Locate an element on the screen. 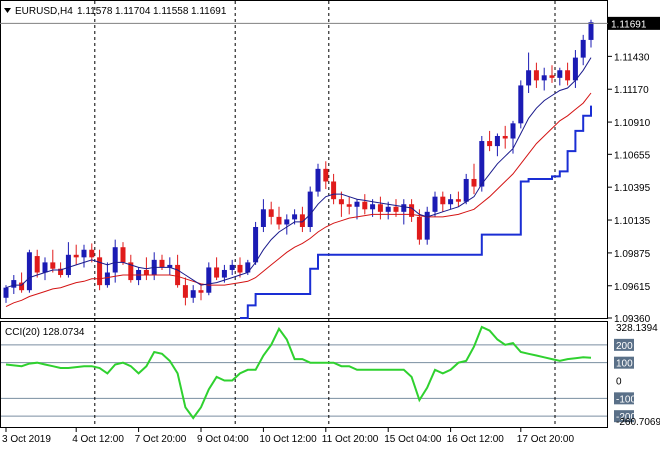 This screenshot has height=455, width=660. price-tick-label: 1.10395 is located at coordinates (632, 188).